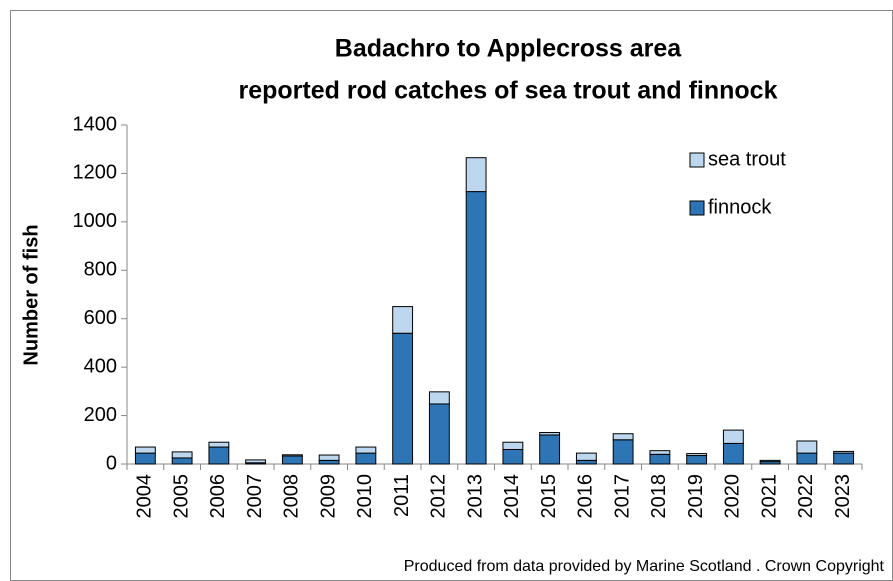  What do you see at coordinates (696, 496) in the screenshot?
I see `x-tick-label: 2019` at bounding box center [696, 496].